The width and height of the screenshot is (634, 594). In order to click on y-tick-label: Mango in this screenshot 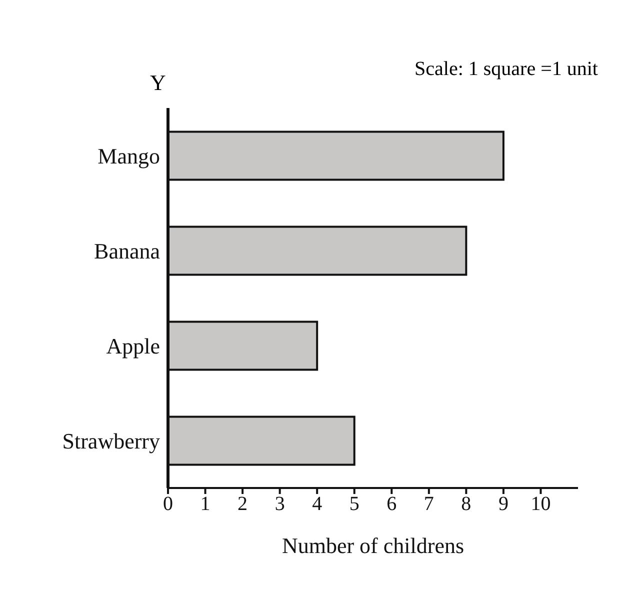, I will do `click(129, 155)`.